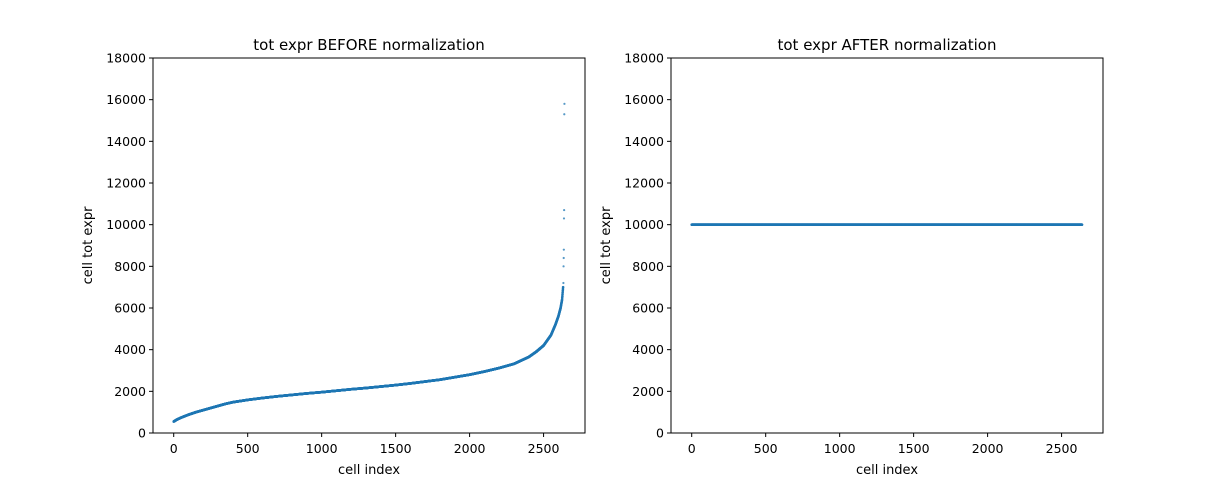  I want to click on y-tick-label: 2000, so click(130, 391).